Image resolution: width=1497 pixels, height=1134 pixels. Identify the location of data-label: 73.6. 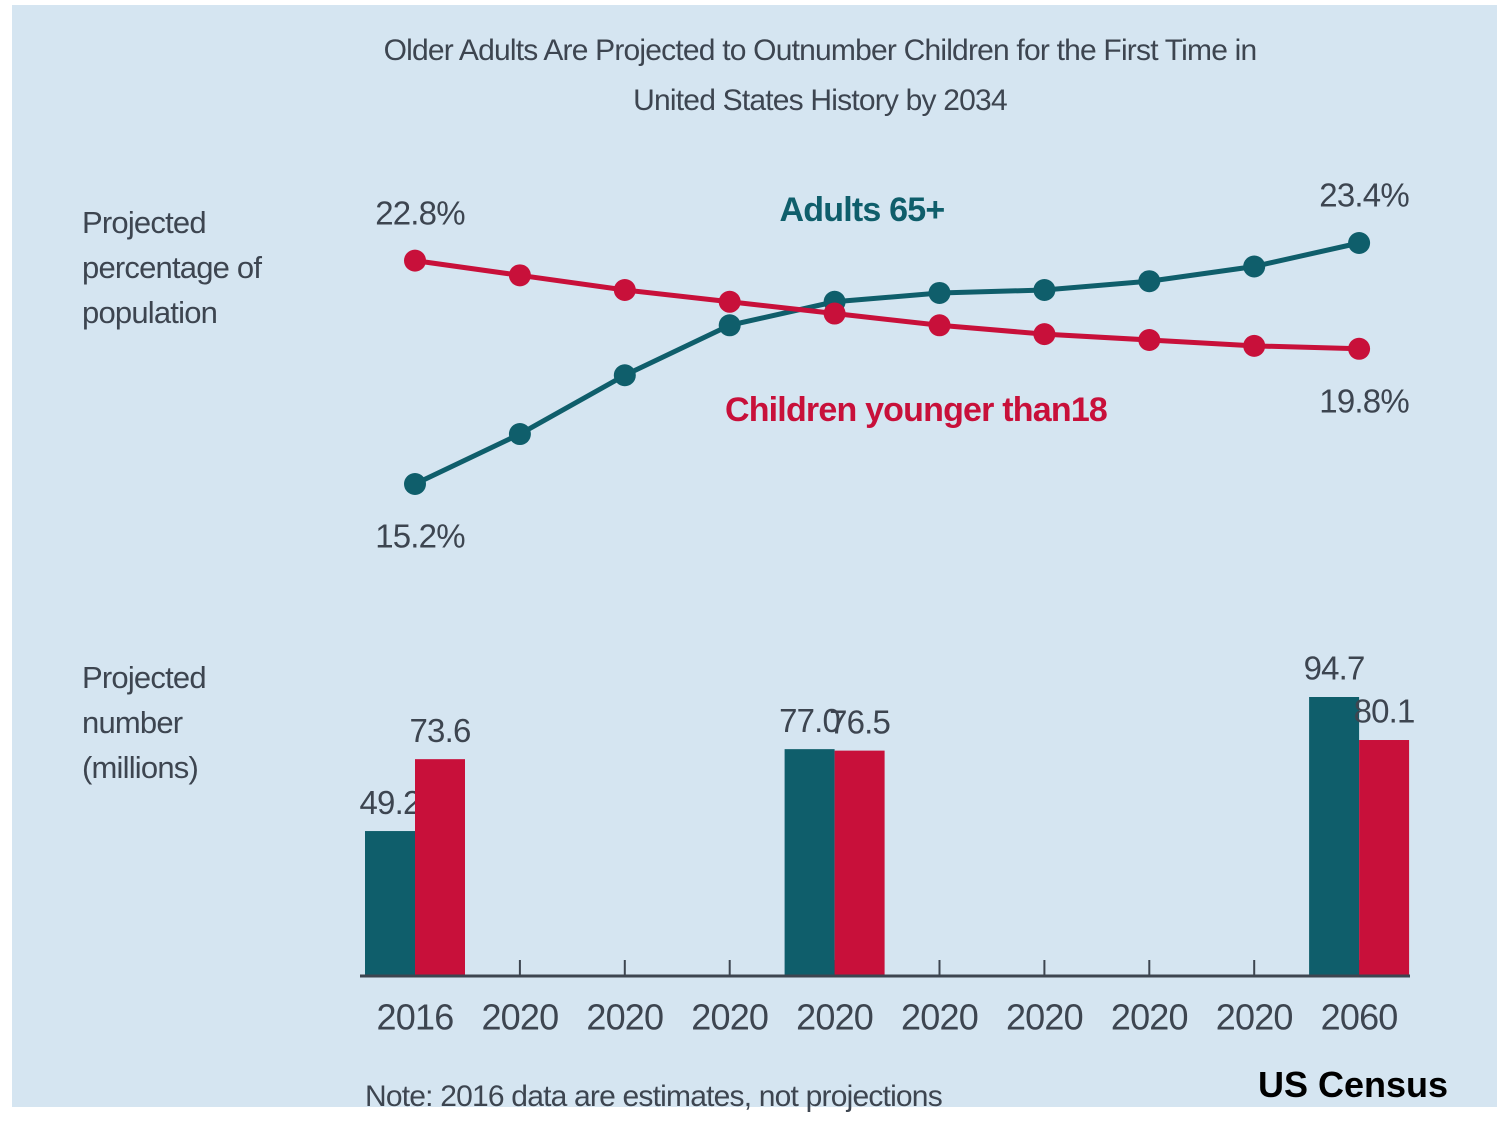
(439, 730).